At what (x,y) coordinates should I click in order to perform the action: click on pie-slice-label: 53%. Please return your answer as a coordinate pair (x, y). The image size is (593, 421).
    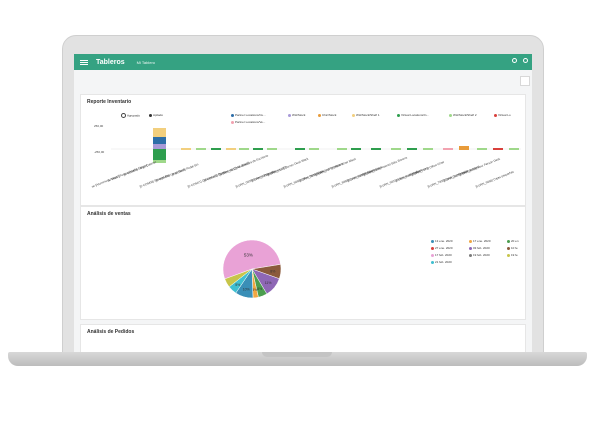
    Looking at the image, I should click on (248, 254).